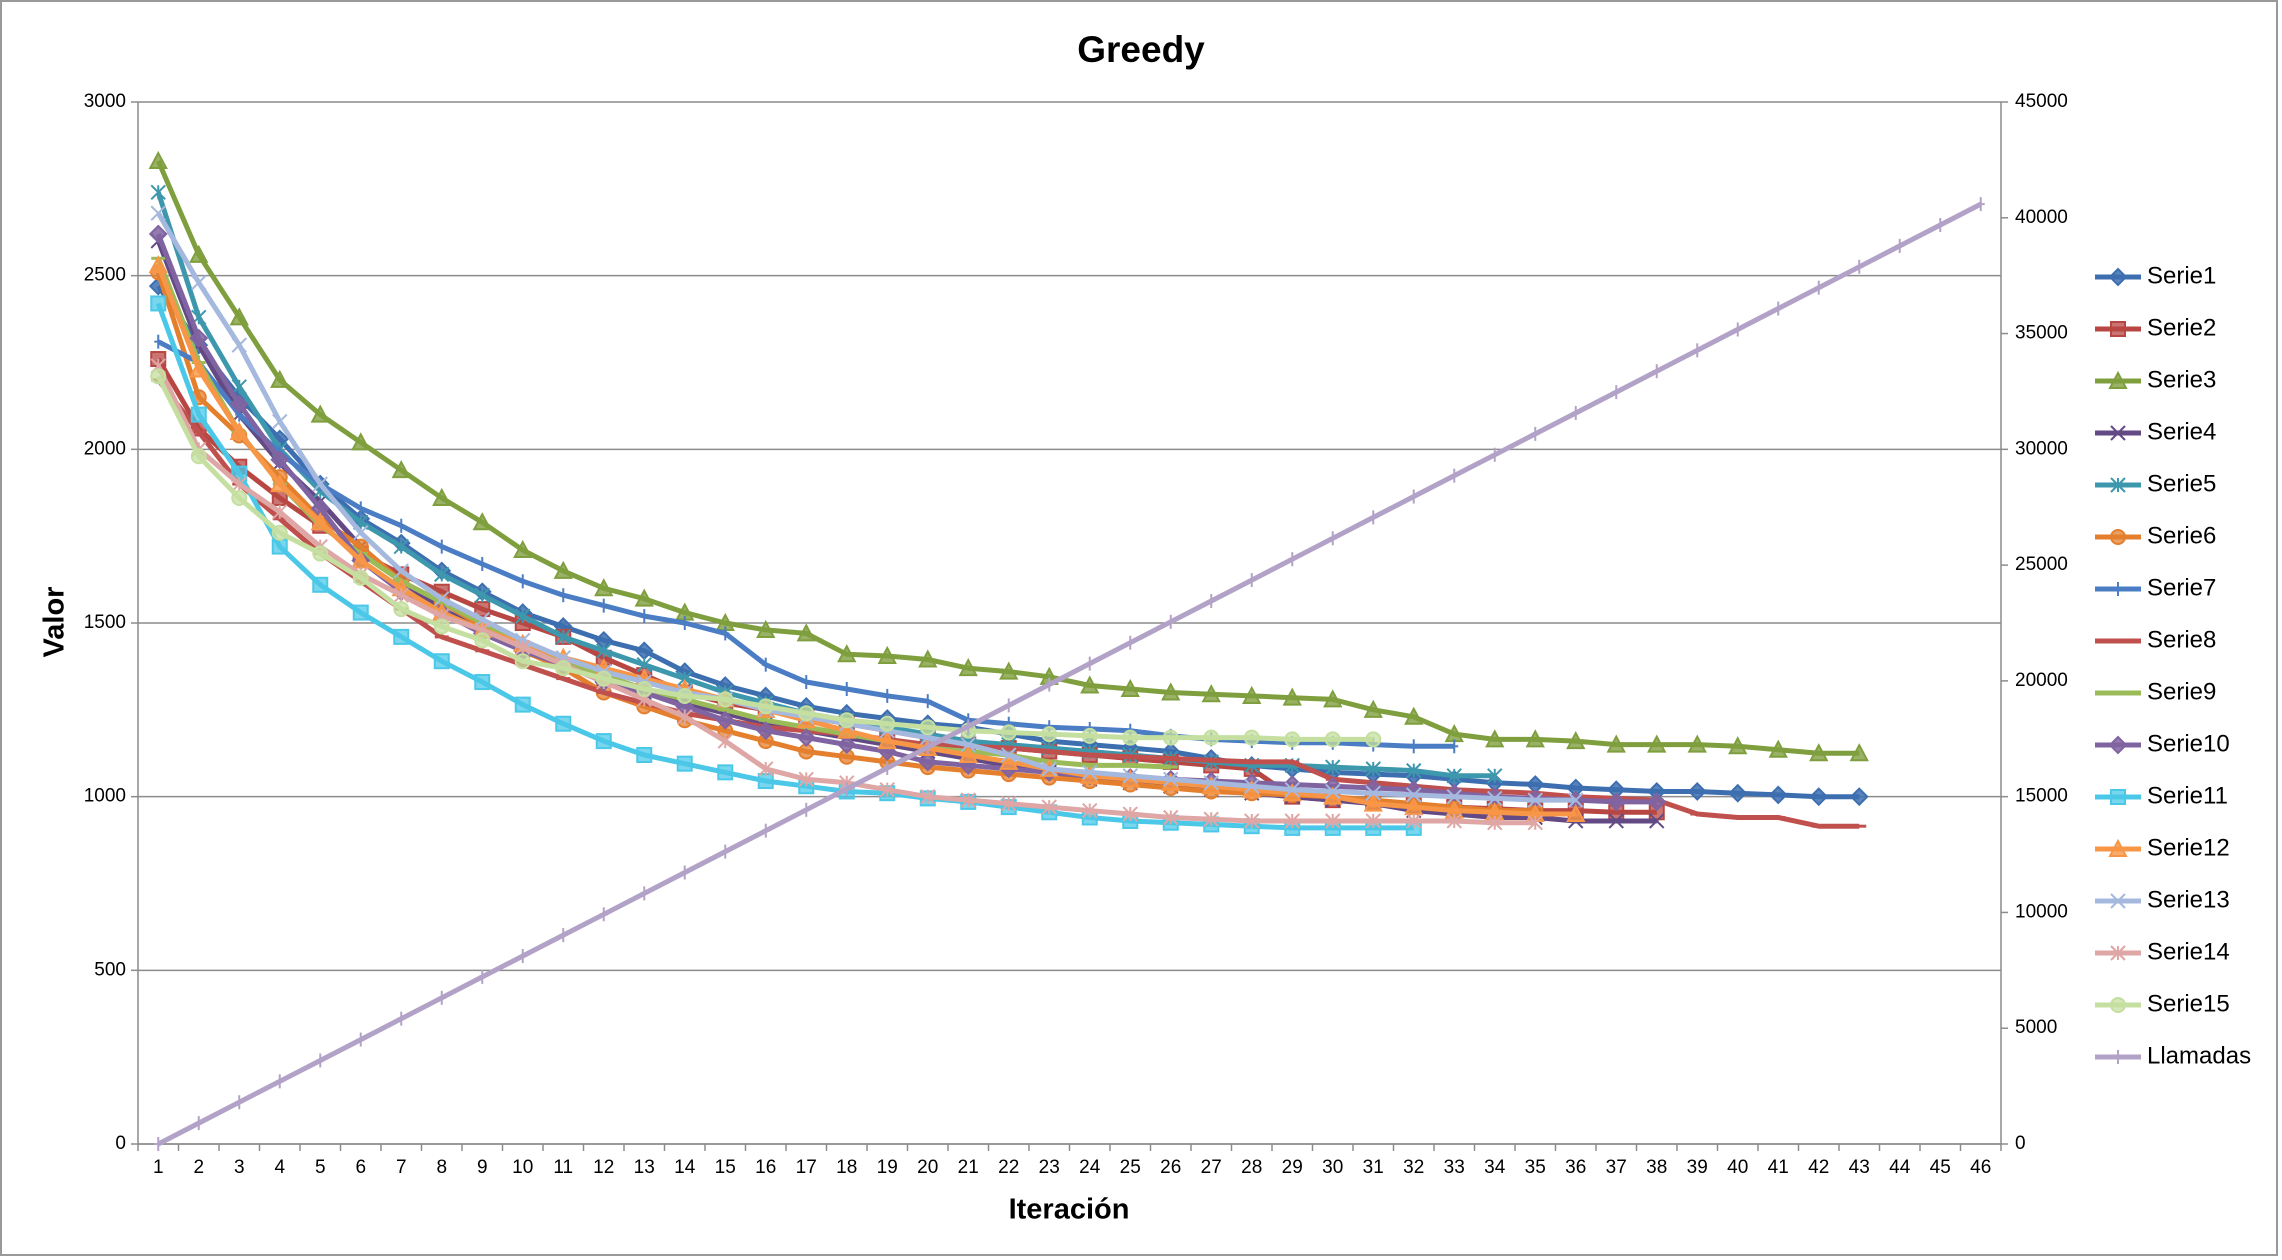 The image size is (2282, 1260). I want to click on x-tick-label: 23, so click(1049, 1167).